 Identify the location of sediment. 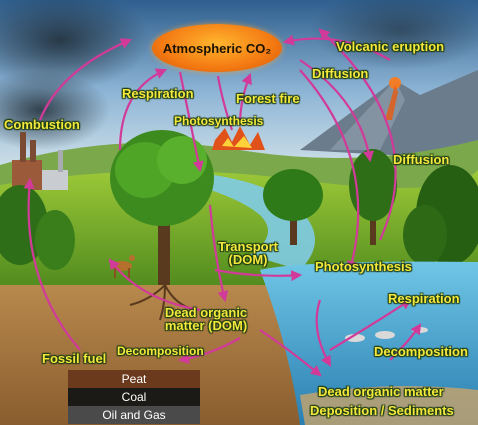
(389, 405).